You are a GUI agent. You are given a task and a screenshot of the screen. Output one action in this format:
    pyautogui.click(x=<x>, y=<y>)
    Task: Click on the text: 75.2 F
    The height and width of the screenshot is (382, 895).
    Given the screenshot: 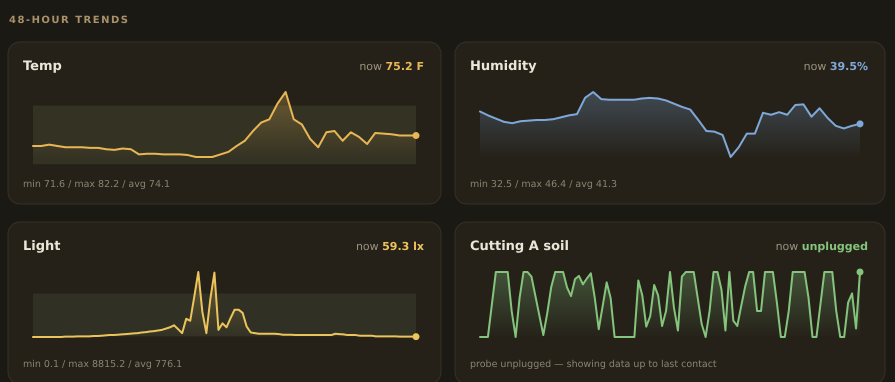 What is the action you would take?
    pyautogui.click(x=405, y=66)
    